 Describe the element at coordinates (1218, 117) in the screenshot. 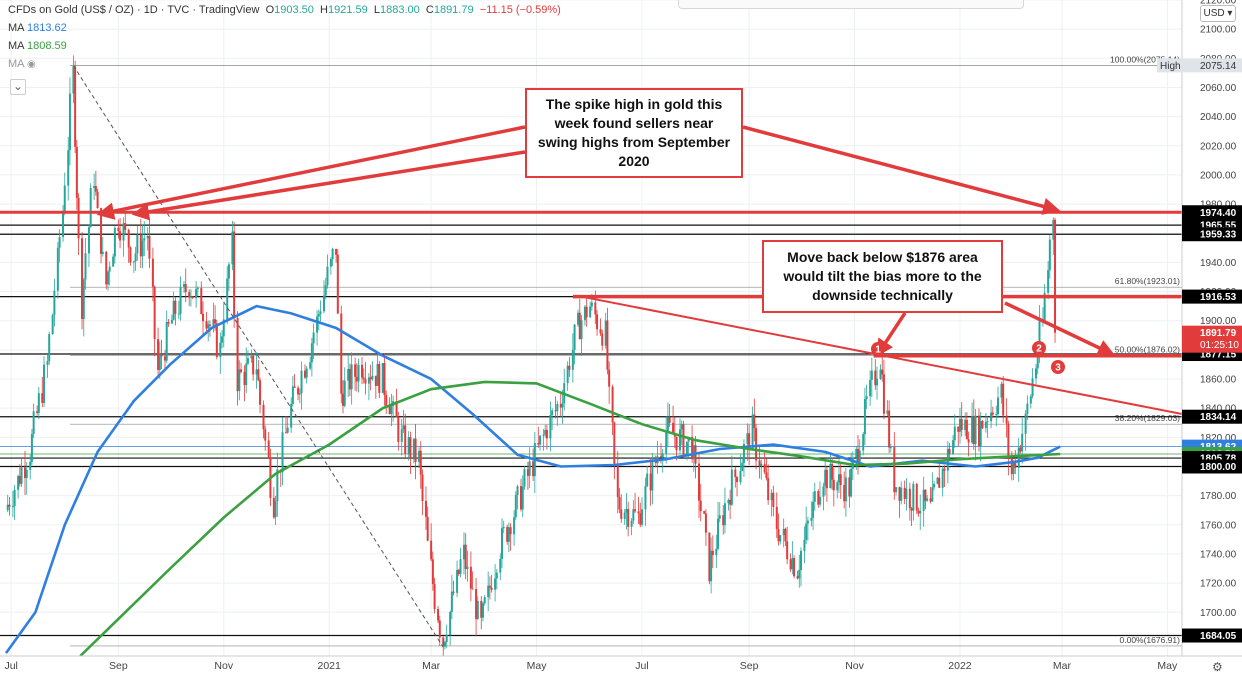

I see `price-tick-label: 2040.00` at that location.